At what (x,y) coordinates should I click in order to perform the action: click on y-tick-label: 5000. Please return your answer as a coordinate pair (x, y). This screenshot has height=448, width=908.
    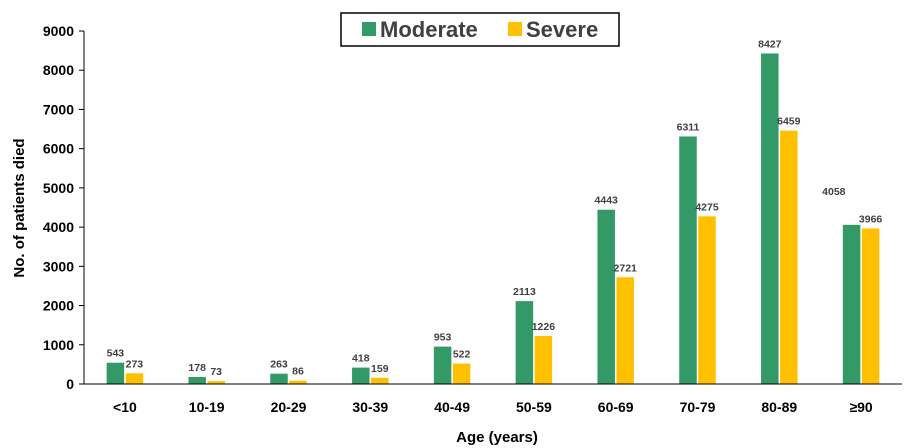
    Looking at the image, I should click on (58, 188).